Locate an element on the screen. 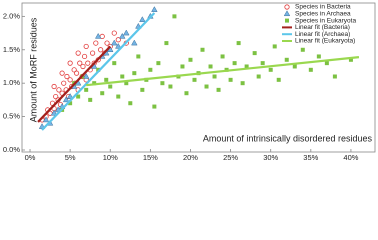  y-tick-label: 2.0% is located at coordinates (11, 15).